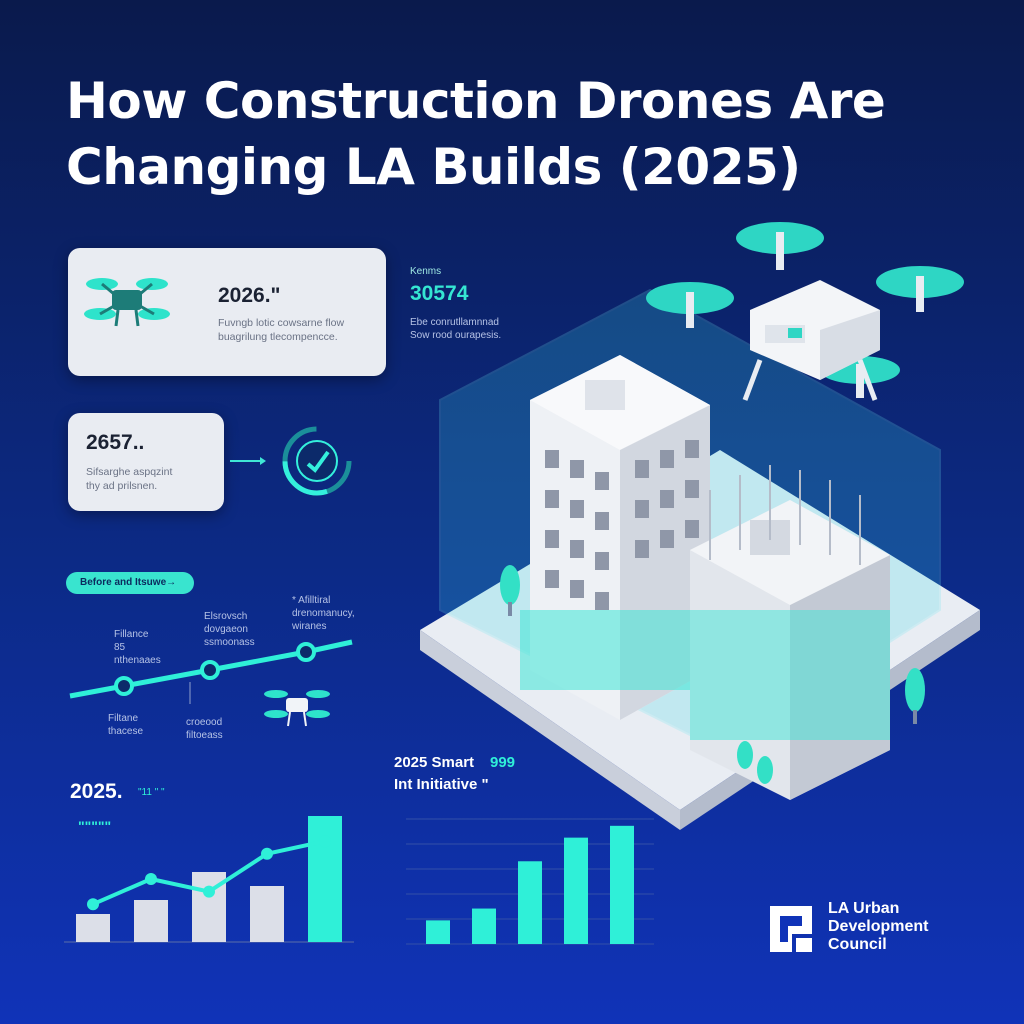 The height and width of the screenshot is (1024, 1024). I want to click on timeline-label-2c: ssmoonass, so click(229, 642).